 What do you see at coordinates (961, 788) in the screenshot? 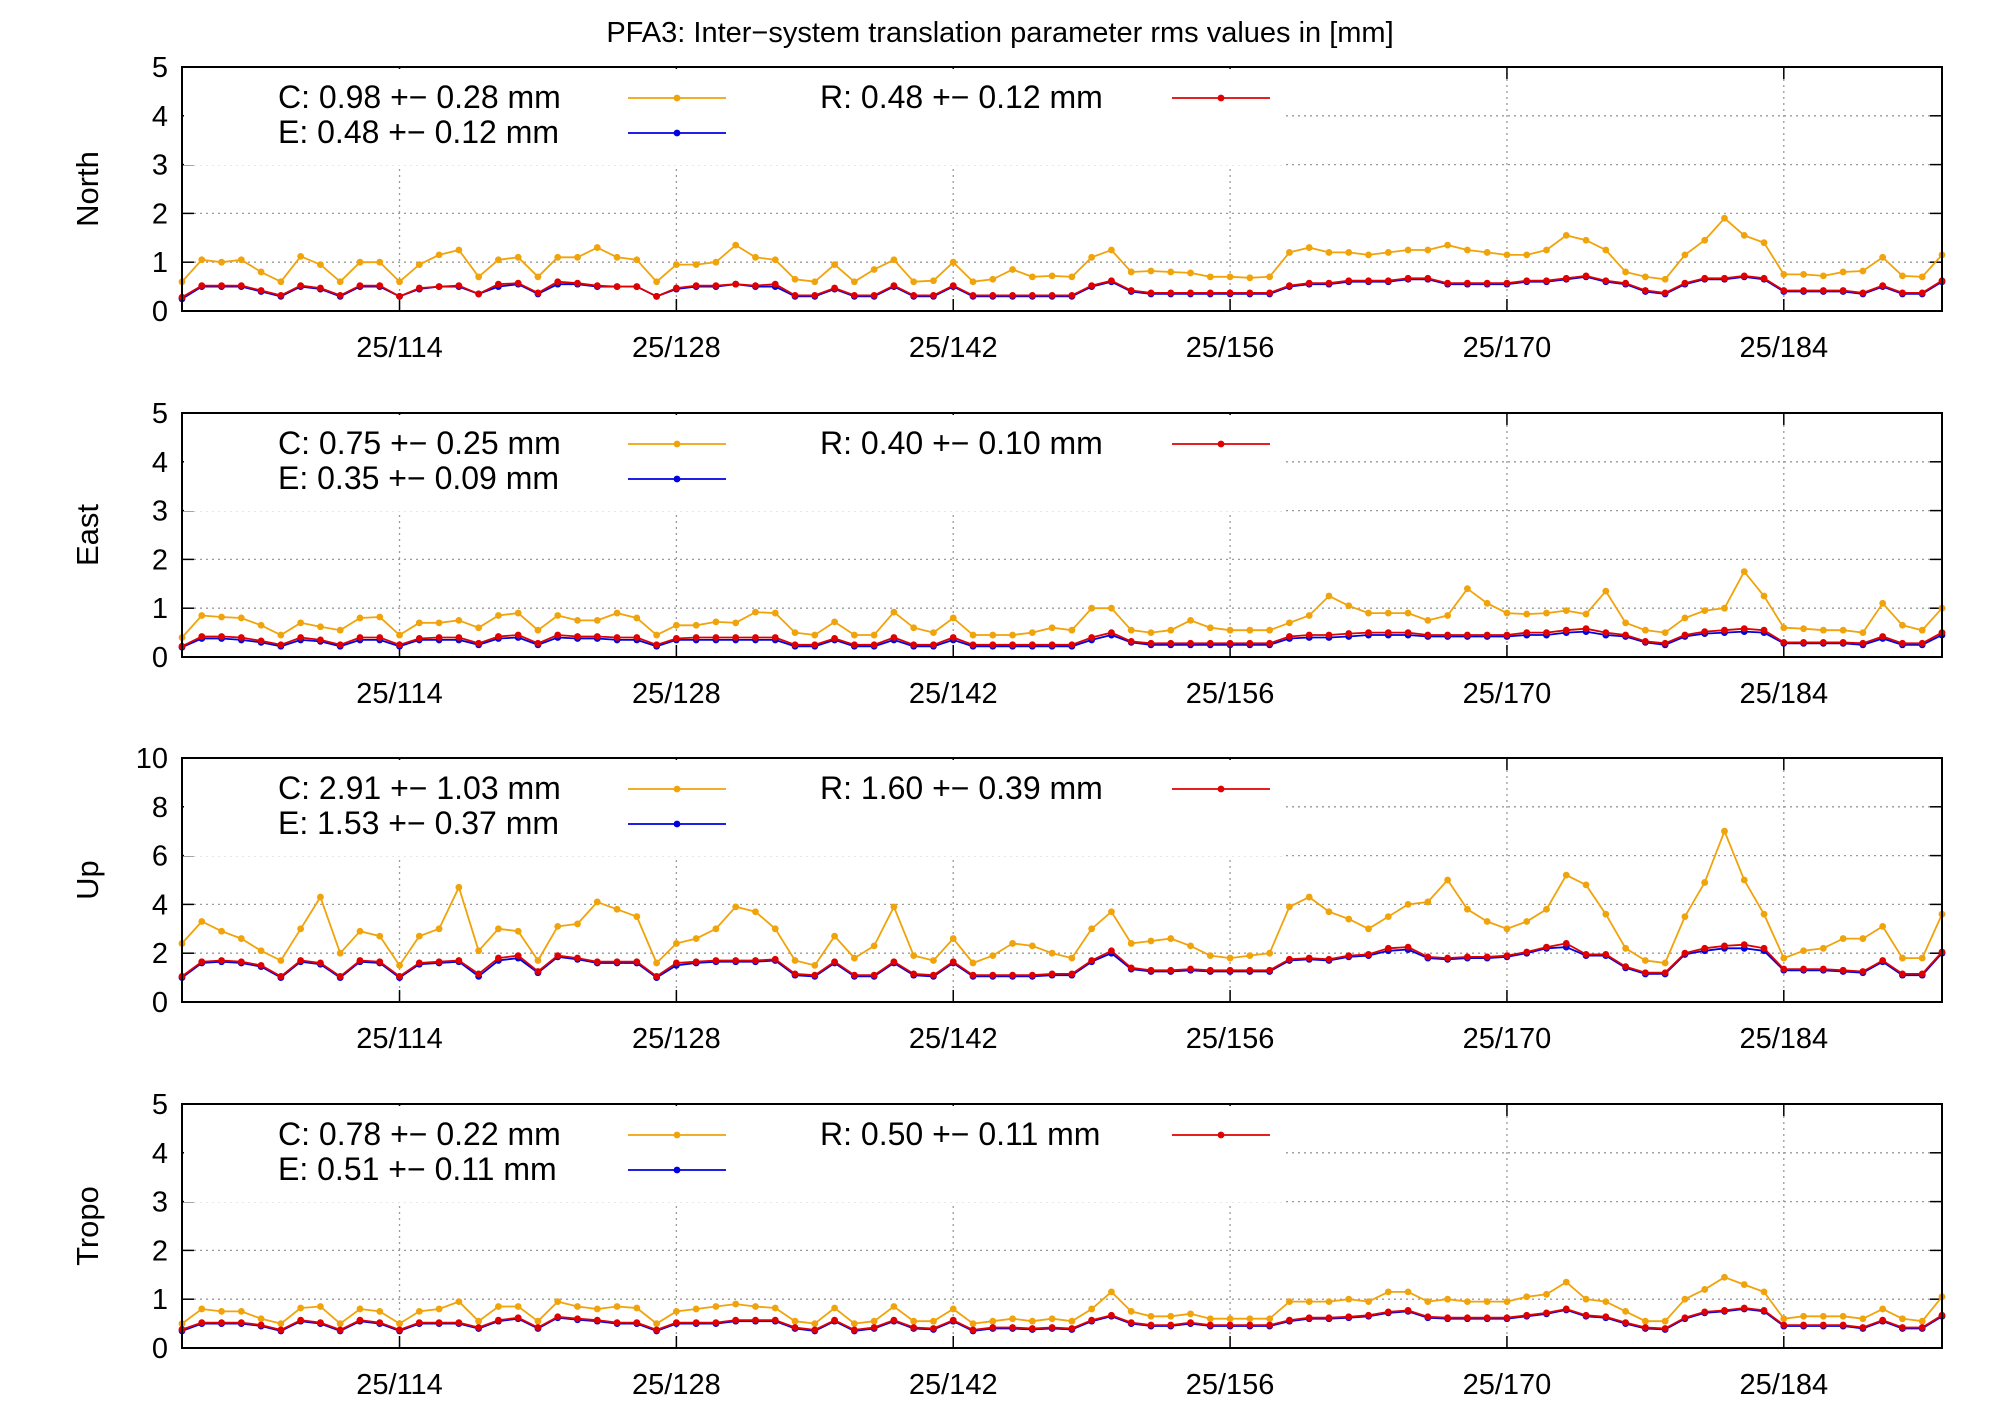
I see `legend-text-R: R: 1.60 +− 0.39 mm` at bounding box center [961, 788].